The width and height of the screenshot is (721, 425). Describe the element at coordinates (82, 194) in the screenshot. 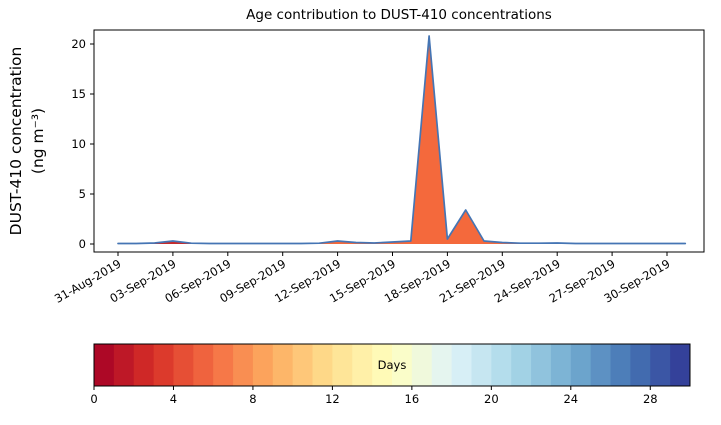

I see `y-axis-tick-label: 5` at that location.